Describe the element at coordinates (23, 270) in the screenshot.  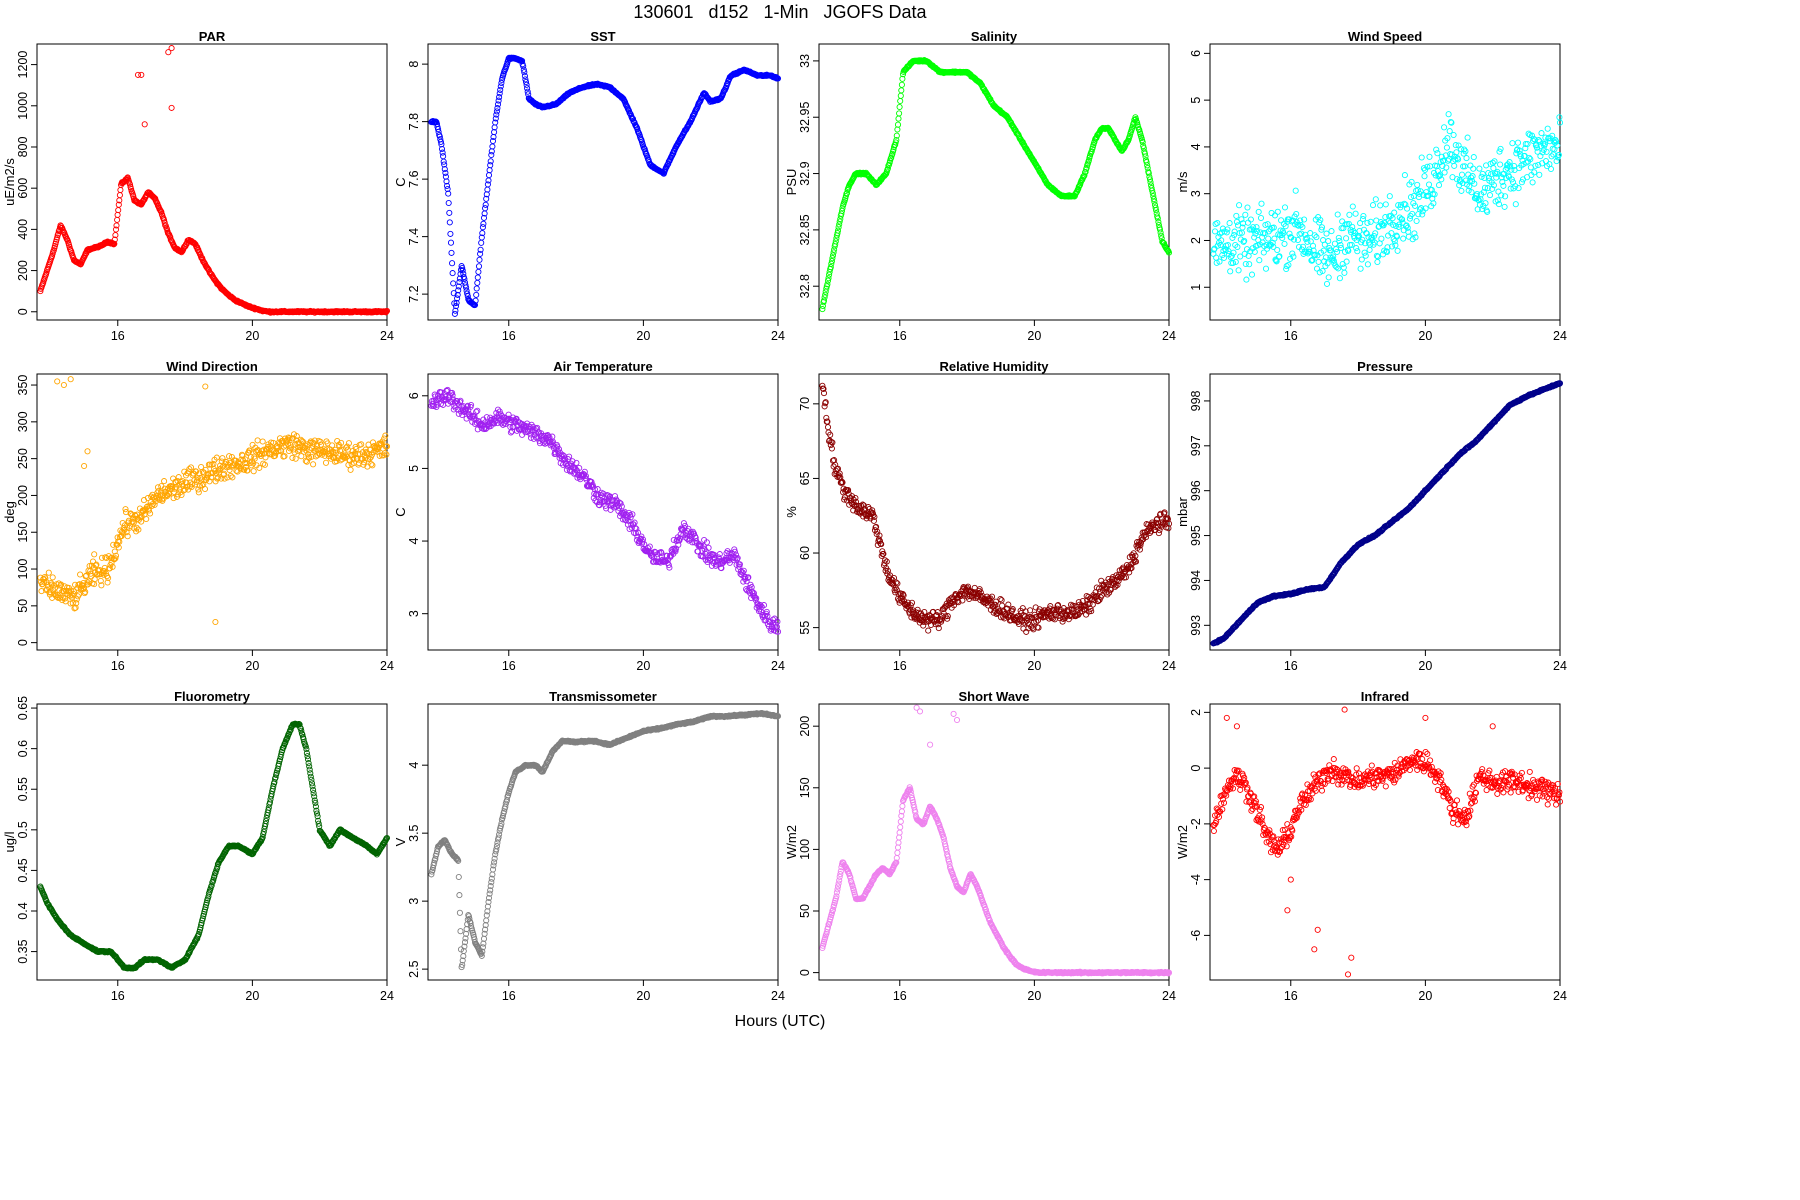
I see `y-tick-label: 200` at that location.